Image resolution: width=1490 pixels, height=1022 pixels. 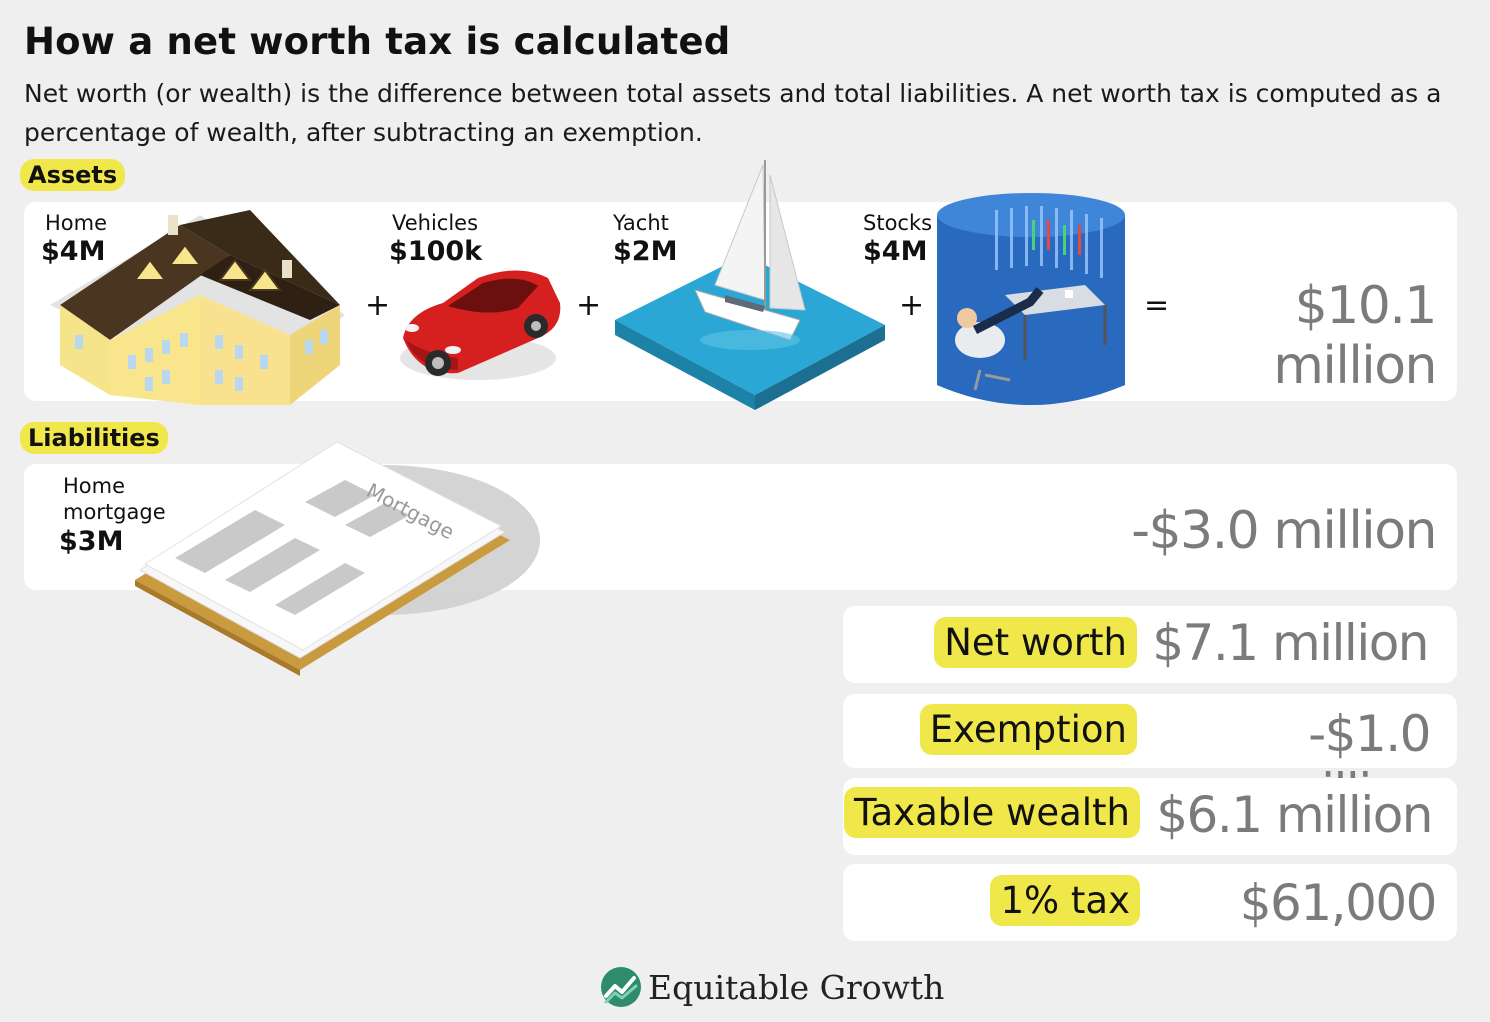 What do you see at coordinates (377, 41) in the screenshot?
I see `page-title: How a net worth tax is calculated` at bounding box center [377, 41].